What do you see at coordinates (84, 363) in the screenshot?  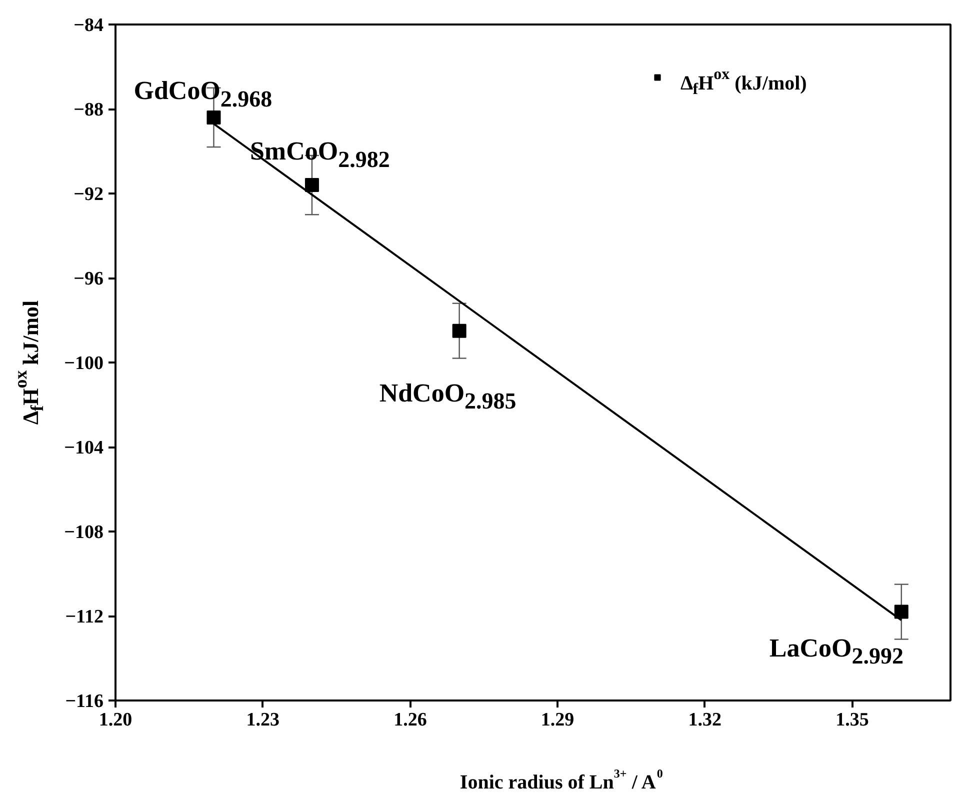 I see `y-tick-label: −100` at bounding box center [84, 363].